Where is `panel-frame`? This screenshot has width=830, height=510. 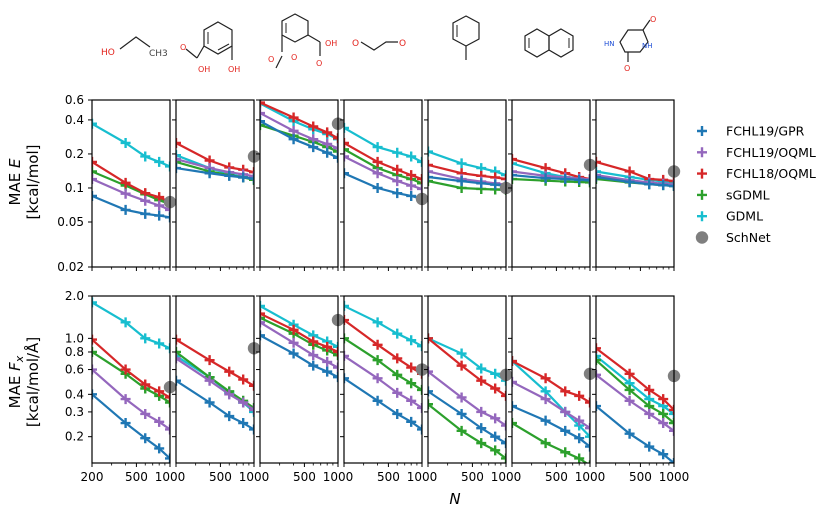 panel-frame is located at coordinates (383, 183).